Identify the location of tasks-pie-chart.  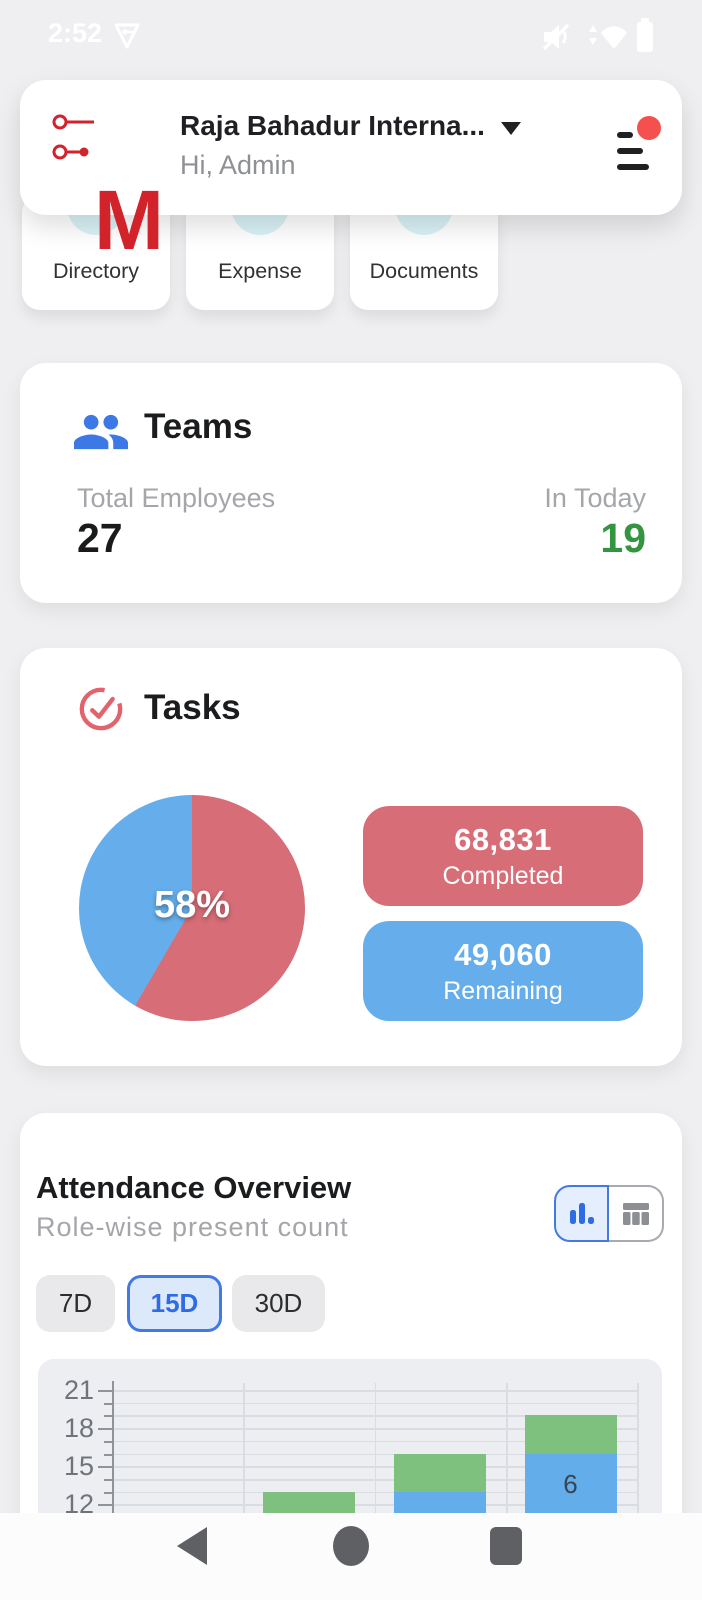
(192, 908).